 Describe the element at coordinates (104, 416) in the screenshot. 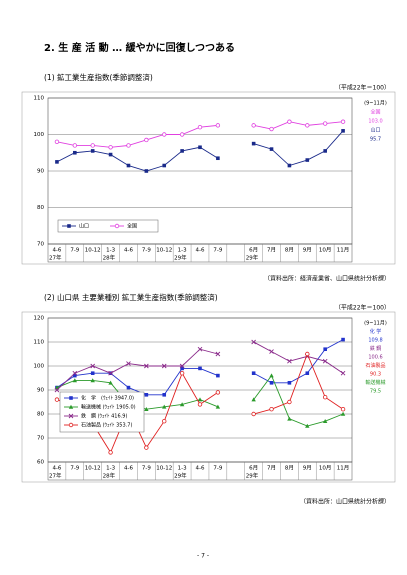

I see `legend-label: 鉄 鋼 (ｳｪｲﾄ 416.9)` at that location.